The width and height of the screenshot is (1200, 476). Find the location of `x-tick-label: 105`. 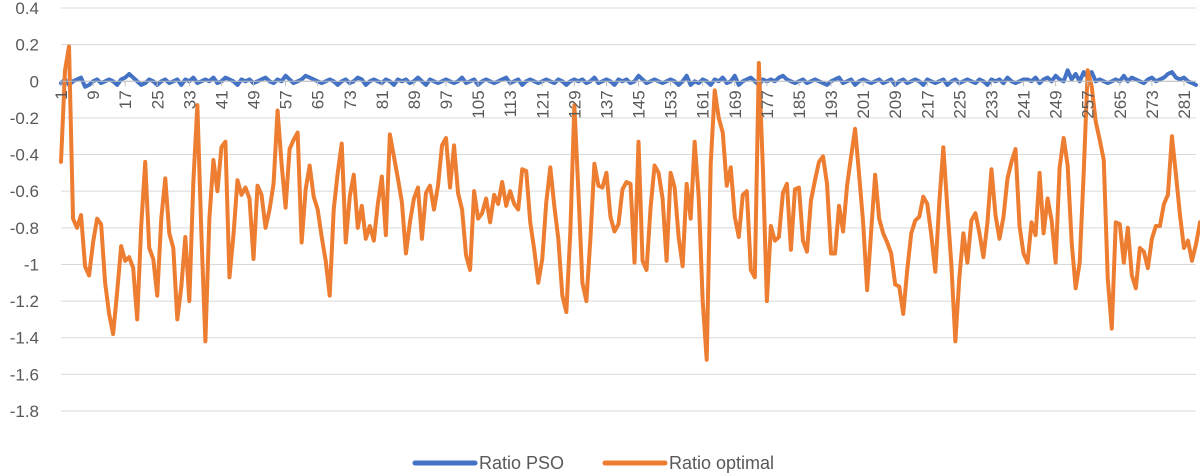

x-tick-label: 105 is located at coordinates (478, 104).